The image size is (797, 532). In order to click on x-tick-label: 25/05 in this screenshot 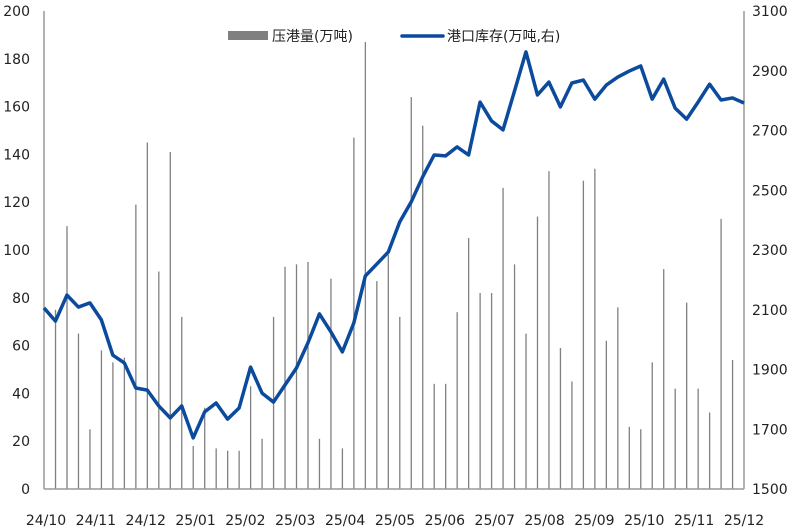, I will do `click(395, 521)`.